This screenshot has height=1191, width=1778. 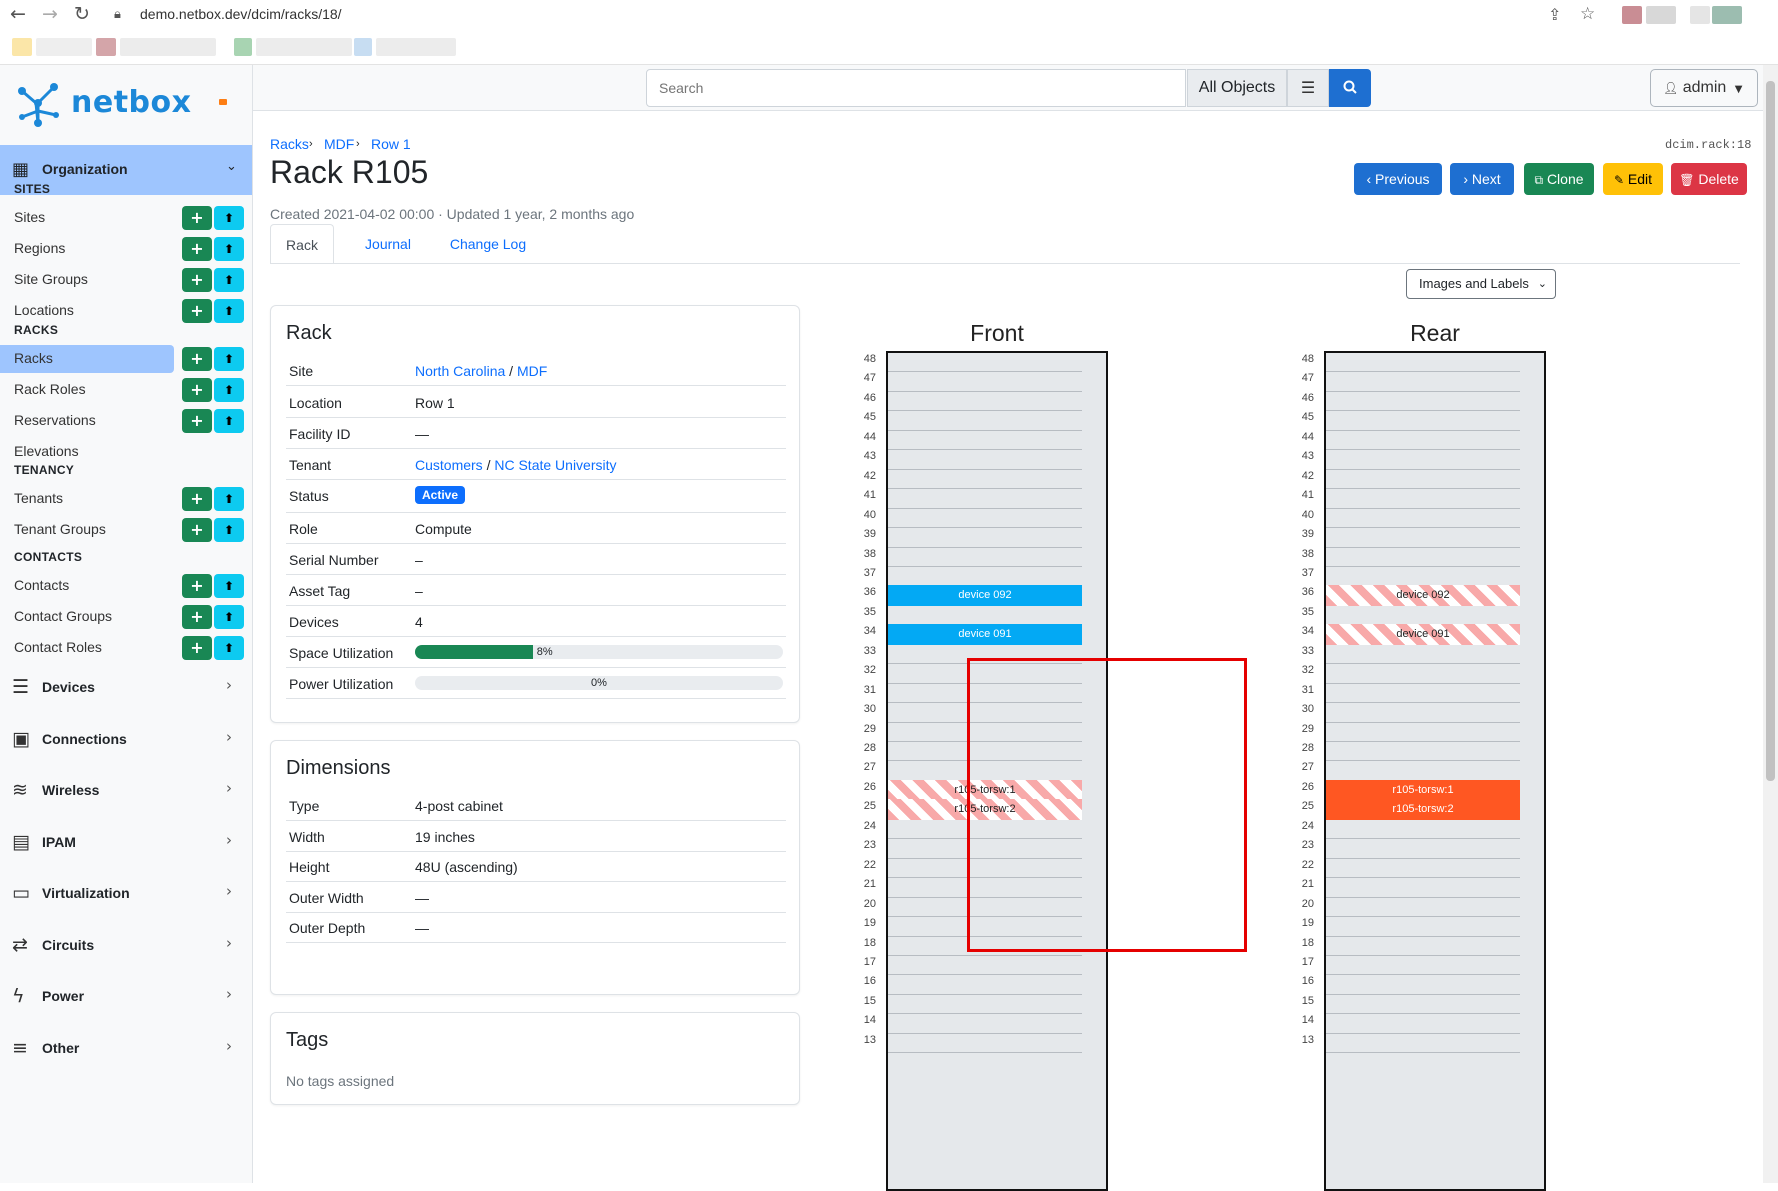 What do you see at coordinates (126, 843) in the screenshot?
I see `menu-group-ipam: ▤ IPAM ›` at bounding box center [126, 843].